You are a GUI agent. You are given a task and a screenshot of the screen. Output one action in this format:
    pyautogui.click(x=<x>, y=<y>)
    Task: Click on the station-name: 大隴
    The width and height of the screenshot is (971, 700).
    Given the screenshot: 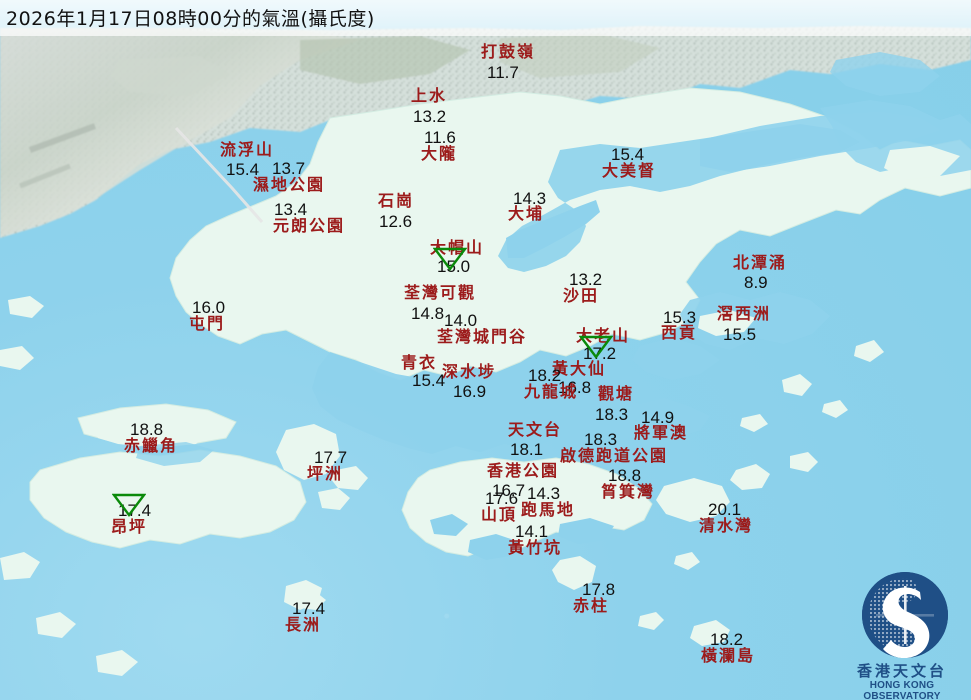 What is the action you would take?
    pyautogui.click(x=439, y=153)
    